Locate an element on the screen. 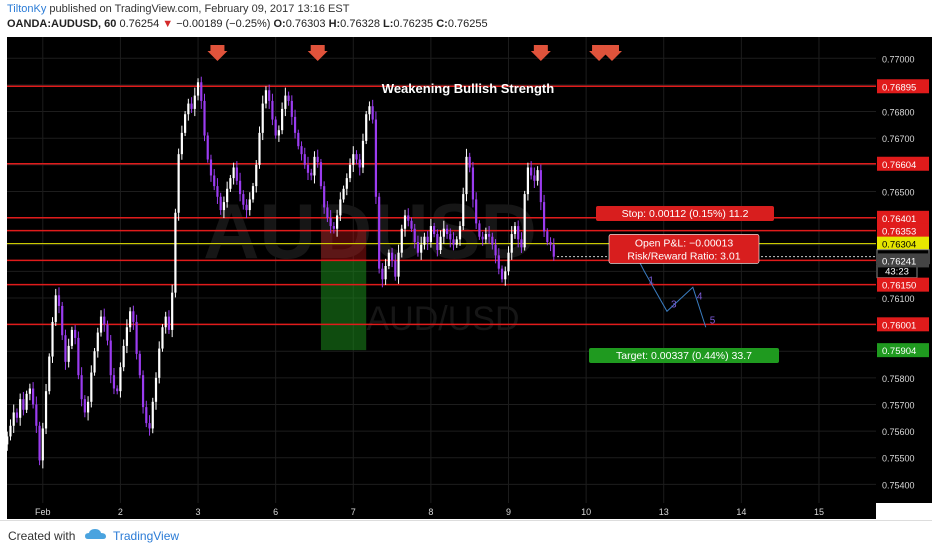 Image resolution: width=932 pixels, height=551 pixels. author-link: TiltonKy is located at coordinates (27, 9).